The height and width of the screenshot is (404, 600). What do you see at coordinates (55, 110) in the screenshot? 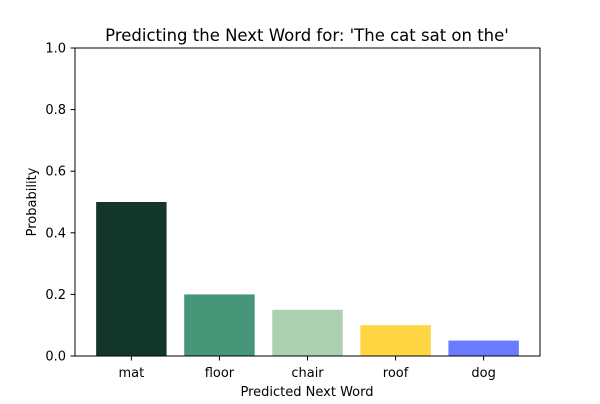
I see `y-tick-label: 0.8` at bounding box center [55, 110].